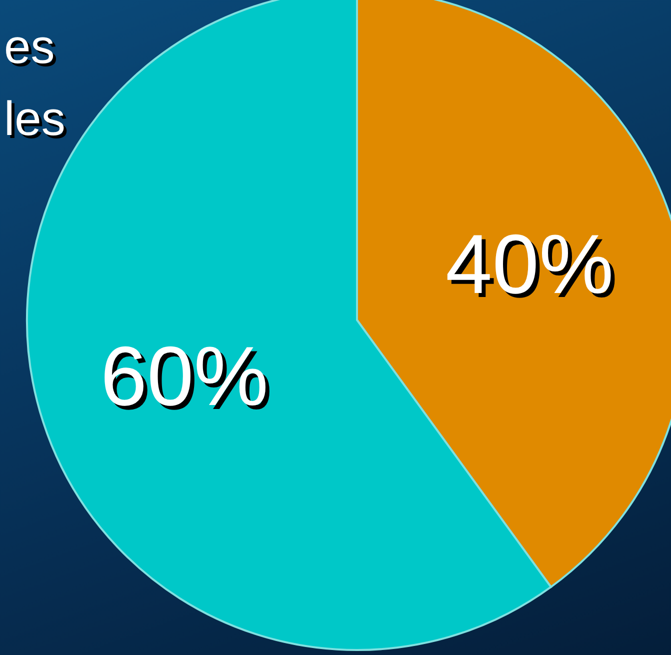 This screenshot has height=655, width=671. I want to click on text: les, so click(35, 119).